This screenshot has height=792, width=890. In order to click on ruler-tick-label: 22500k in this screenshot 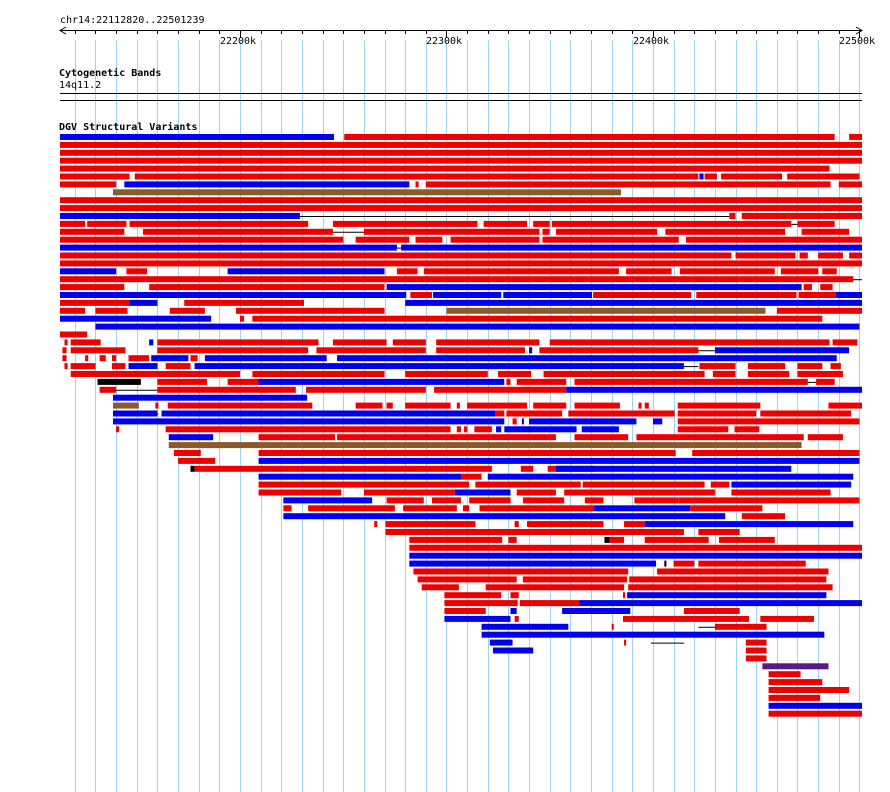, I will do `click(857, 41)`.